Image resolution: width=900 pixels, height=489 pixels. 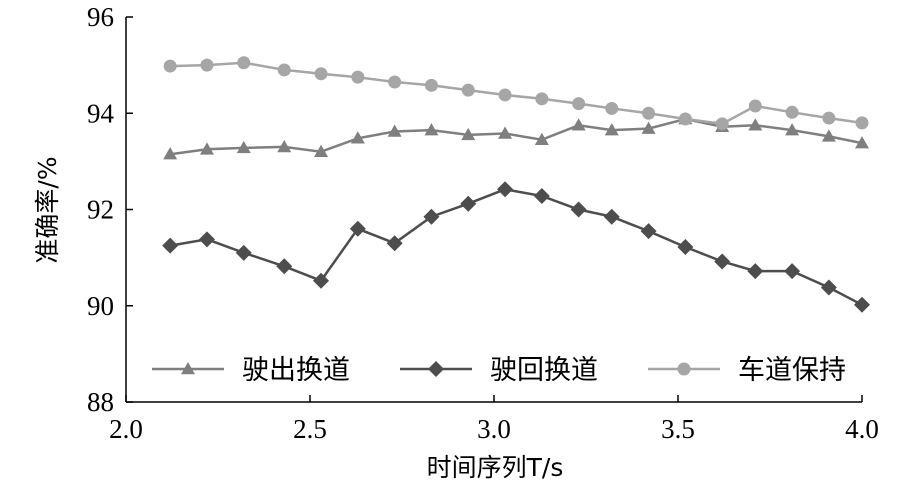 I want to click on y-tick-label: 88, so click(x=100, y=402).